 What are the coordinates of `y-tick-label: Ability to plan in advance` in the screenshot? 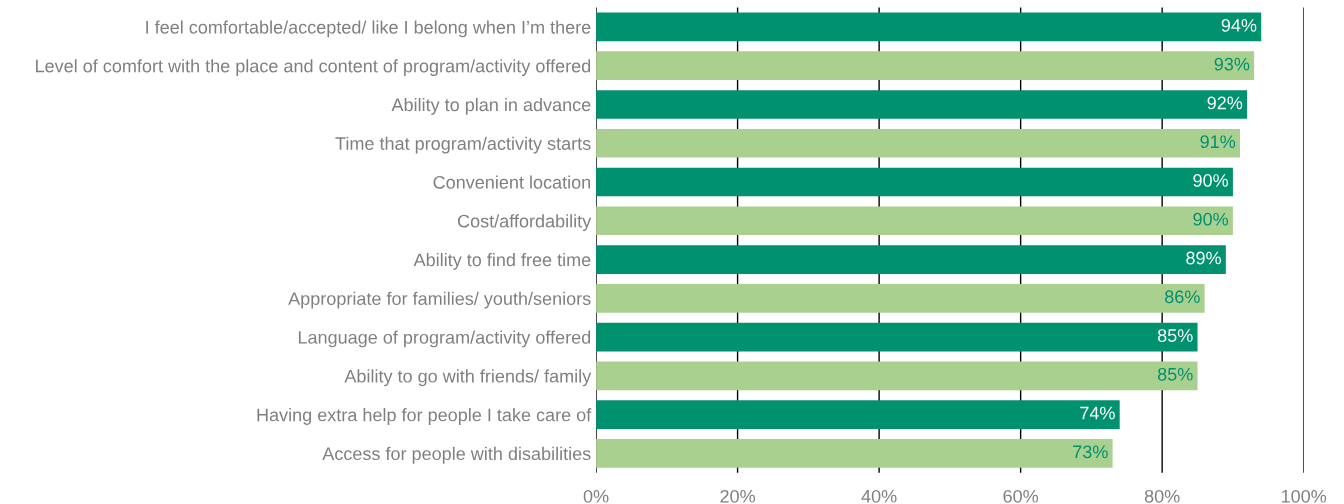 It's located at (491, 106).